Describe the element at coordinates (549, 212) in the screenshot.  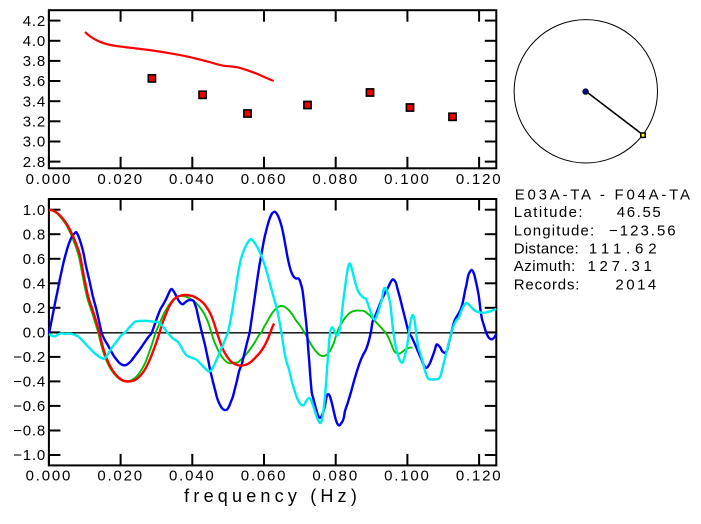
I see `svg-text: Latitude:` at that location.